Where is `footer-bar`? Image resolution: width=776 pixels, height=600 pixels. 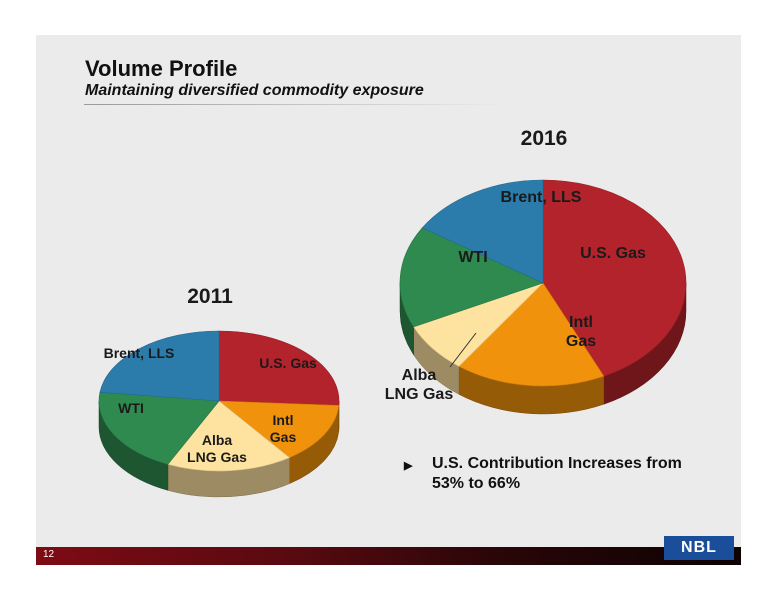 footer-bar is located at coordinates (388, 556).